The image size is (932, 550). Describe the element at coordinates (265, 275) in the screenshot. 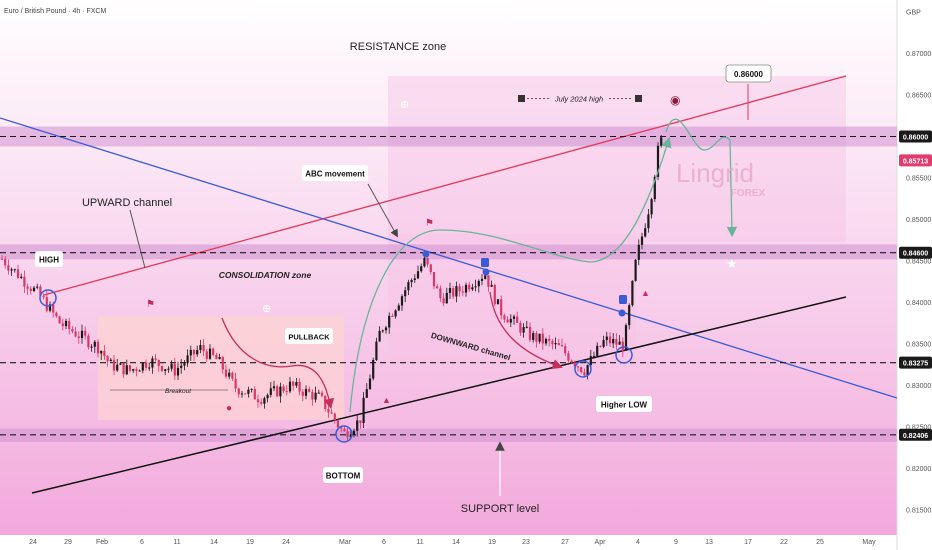

I see `consolidation-zone-label: CONSOLIDATION zone` at that location.